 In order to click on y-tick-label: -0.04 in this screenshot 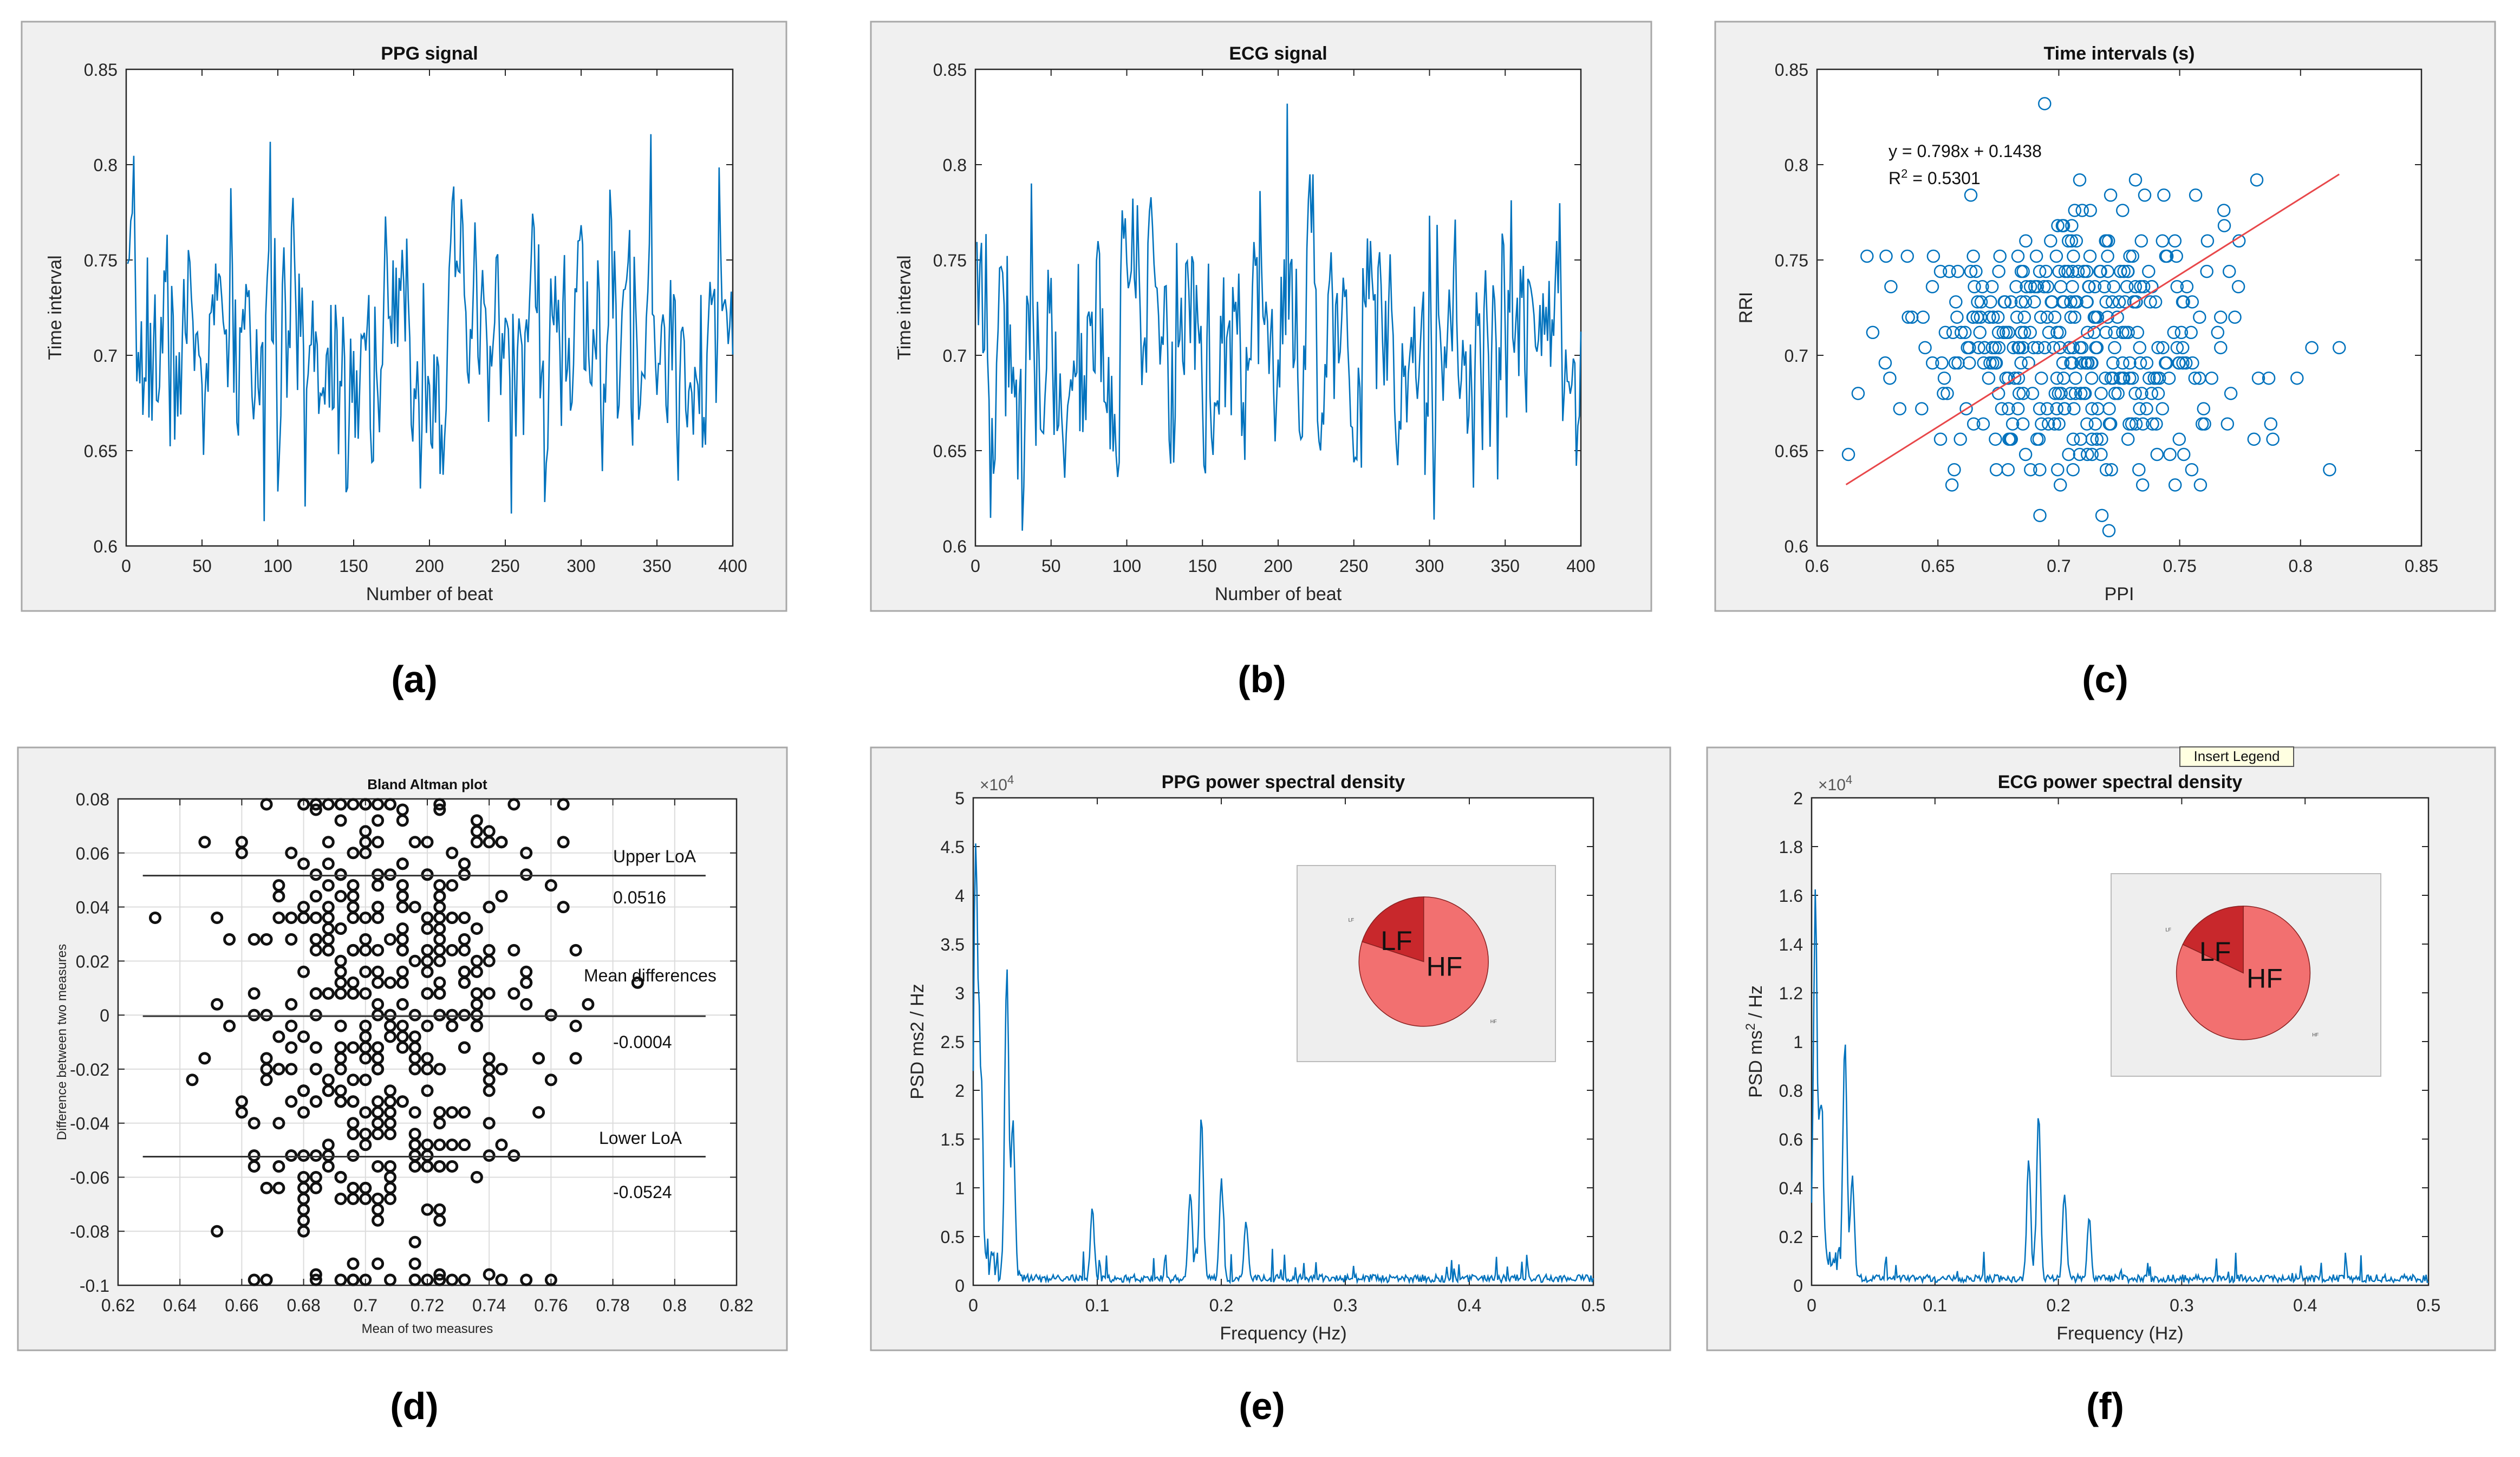, I will do `click(89, 1124)`.